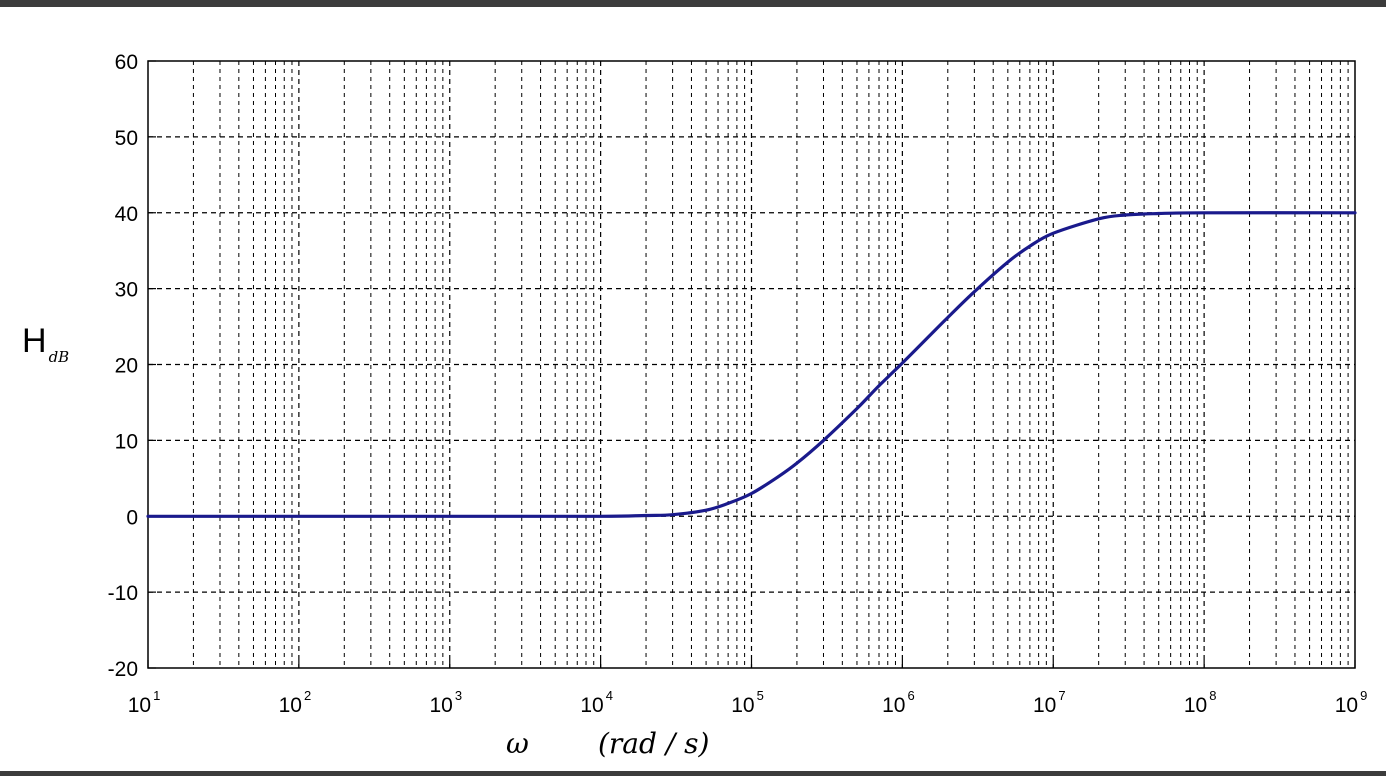  I want to click on x-tick-label: 10 8, so click(1200, 702).